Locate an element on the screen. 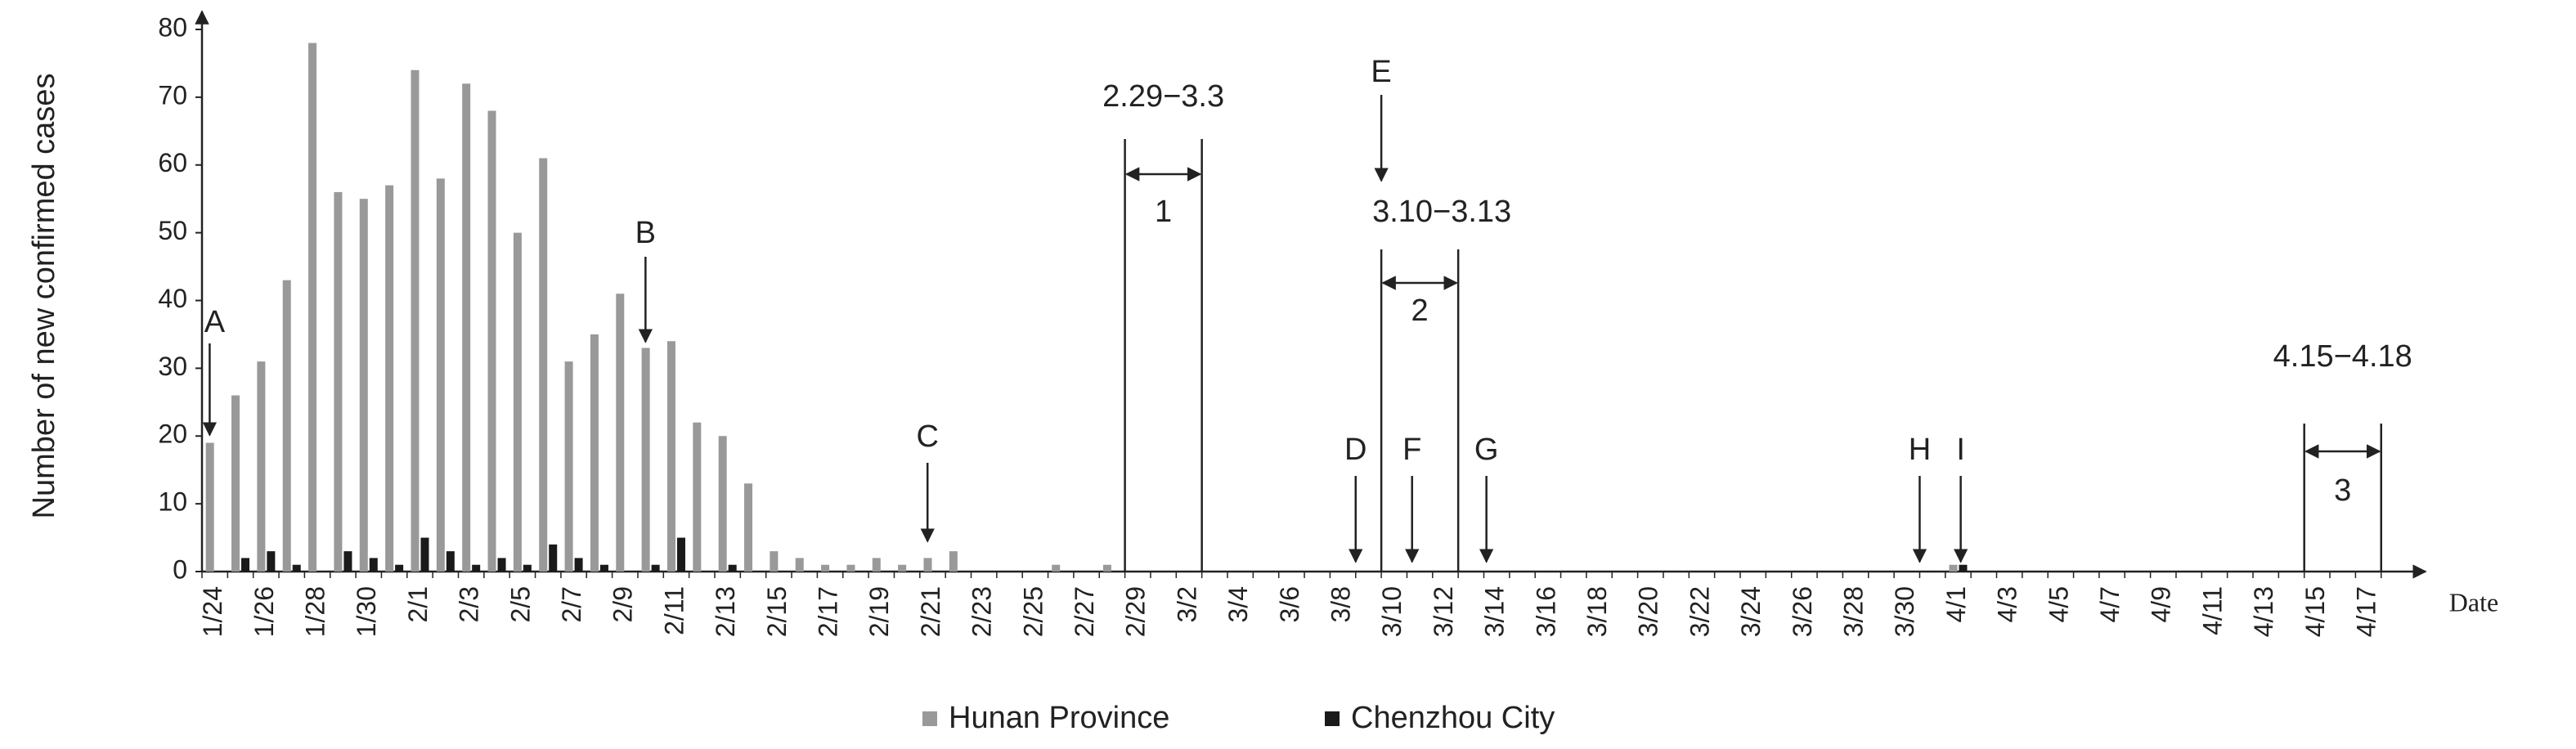 Image resolution: width=2576 pixels, height=749 pixels. x-axis-label: Date is located at coordinates (2473, 602).